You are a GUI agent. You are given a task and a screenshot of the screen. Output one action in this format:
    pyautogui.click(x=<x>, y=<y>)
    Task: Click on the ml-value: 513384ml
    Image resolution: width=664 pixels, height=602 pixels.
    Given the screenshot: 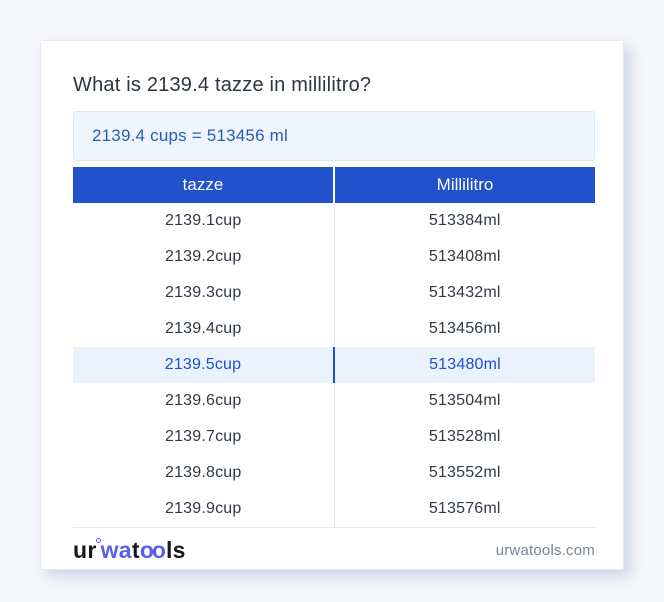 What is the action you would take?
    pyautogui.click(x=464, y=220)
    